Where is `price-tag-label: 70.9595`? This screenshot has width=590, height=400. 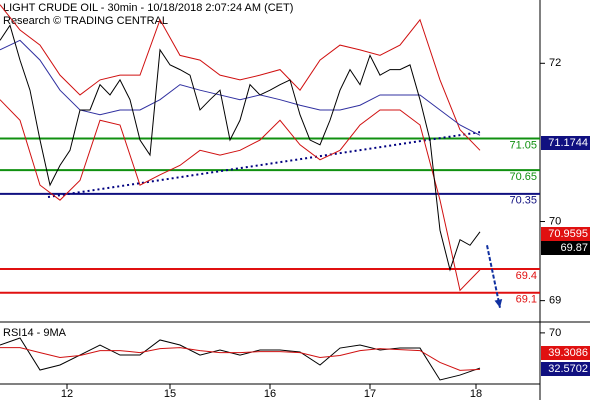 price-tag-label: 70.9595 is located at coordinates (568, 234).